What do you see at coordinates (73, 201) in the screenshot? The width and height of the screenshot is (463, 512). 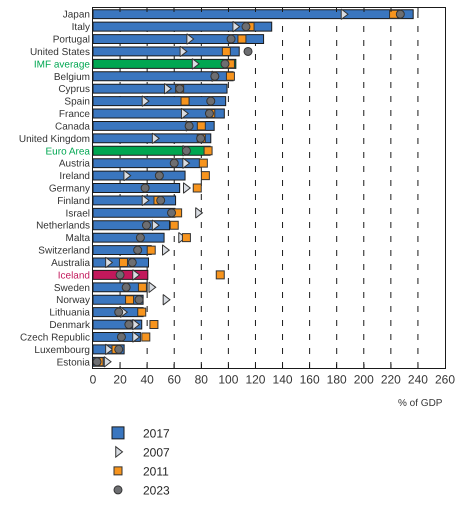 I see `y-tick-label: Finland` at bounding box center [73, 201].